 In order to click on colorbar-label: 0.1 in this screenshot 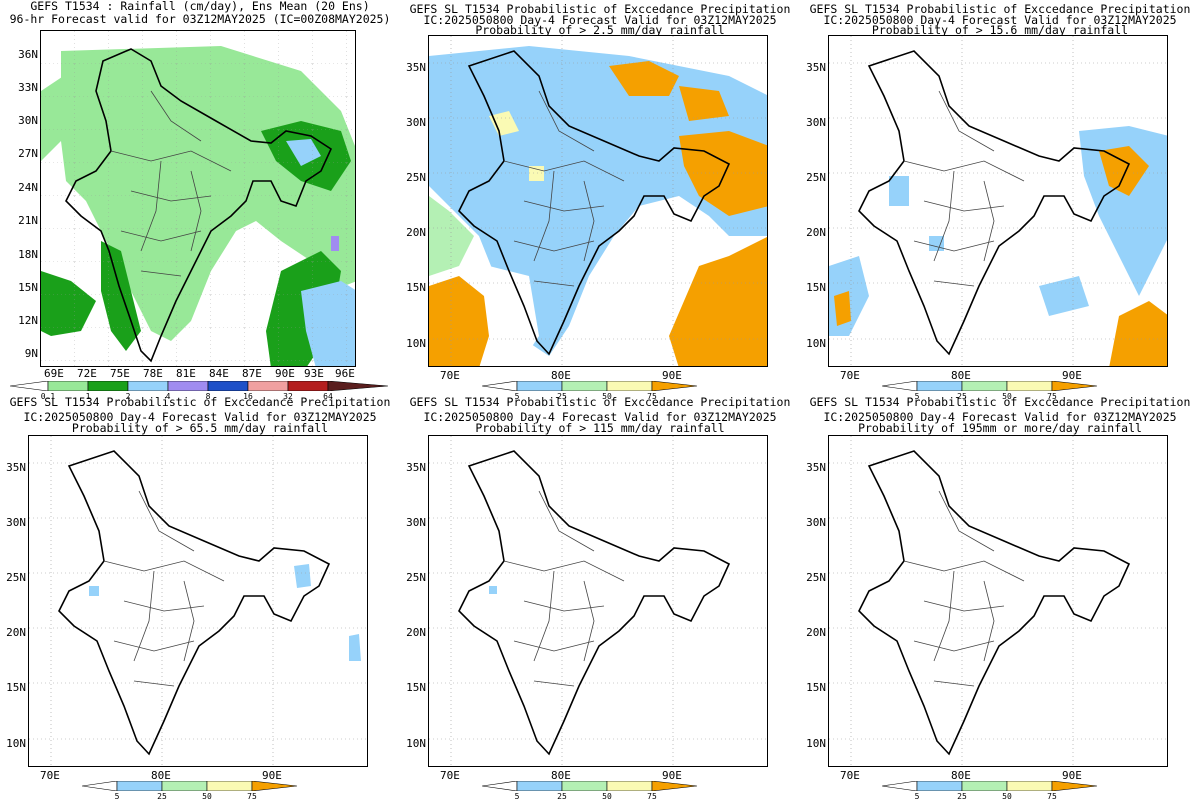, I will do `click(48, 396)`.